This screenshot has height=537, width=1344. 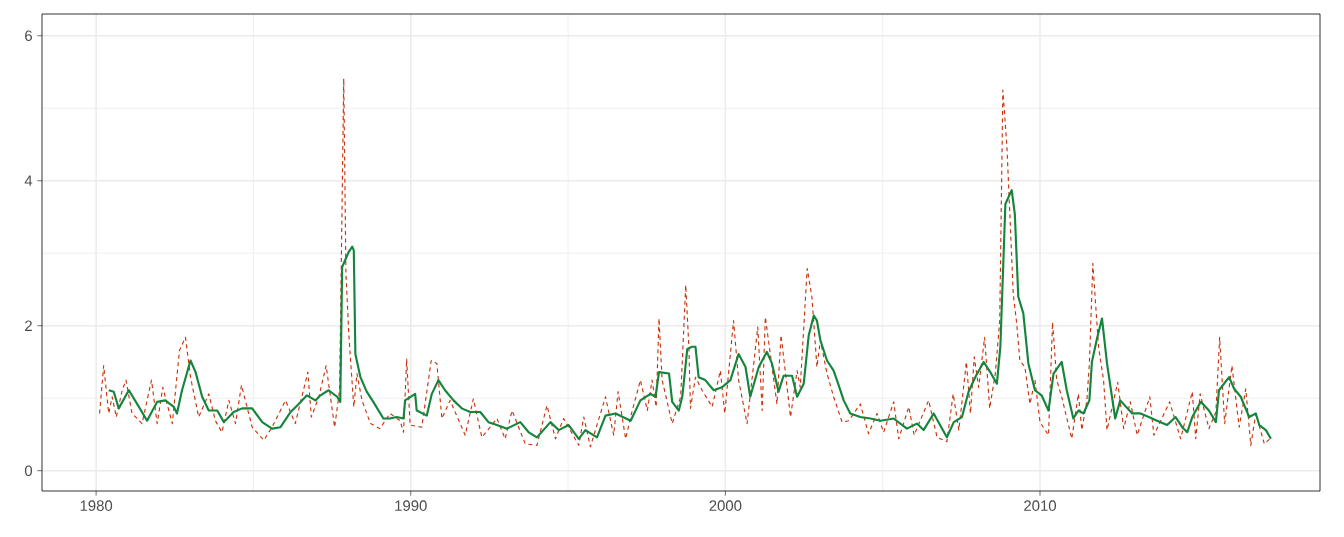 What do you see at coordinates (1040, 505) in the screenshot?
I see `x-tick-label: 2010` at bounding box center [1040, 505].